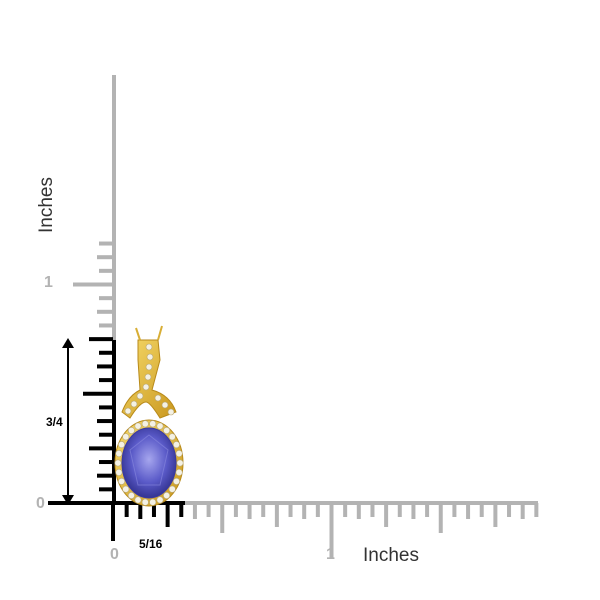 The height and width of the screenshot is (600, 600). What do you see at coordinates (80, 503) in the screenshot?
I see `baseline-extension` at bounding box center [80, 503].